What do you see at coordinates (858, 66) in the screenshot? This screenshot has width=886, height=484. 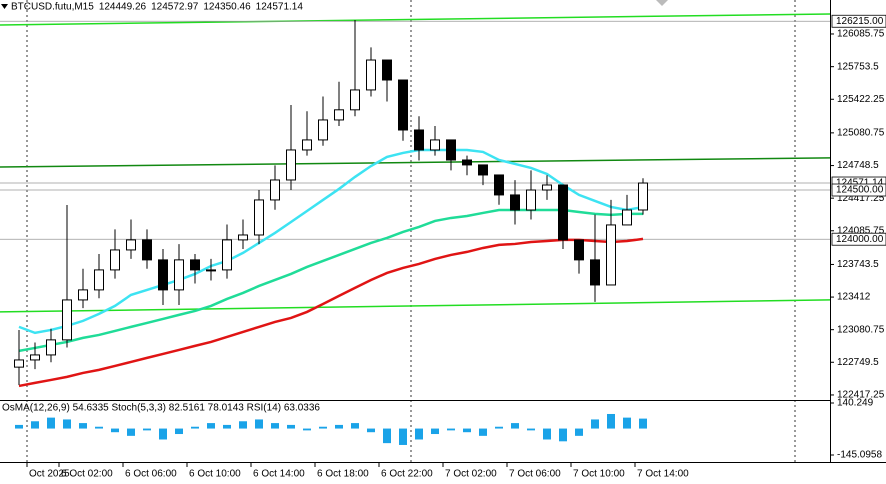 I see `y-tick-label: 125753.5` at bounding box center [858, 66].